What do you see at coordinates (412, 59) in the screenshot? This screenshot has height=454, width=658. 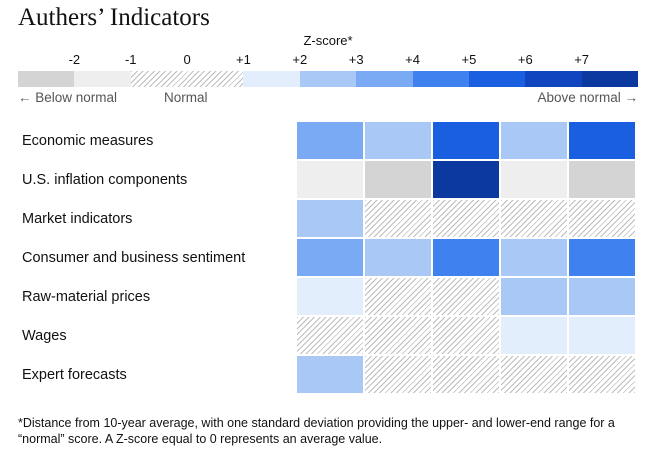 I see `zscore-tick-label: +4` at bounding box center [412, 59].